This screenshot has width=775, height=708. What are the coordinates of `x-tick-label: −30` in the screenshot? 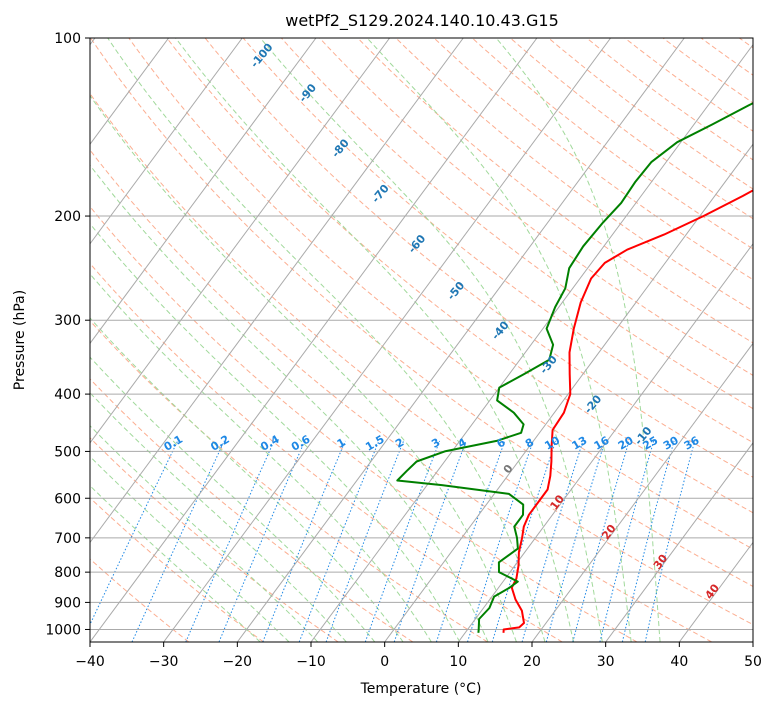 It's located at (164, 662).